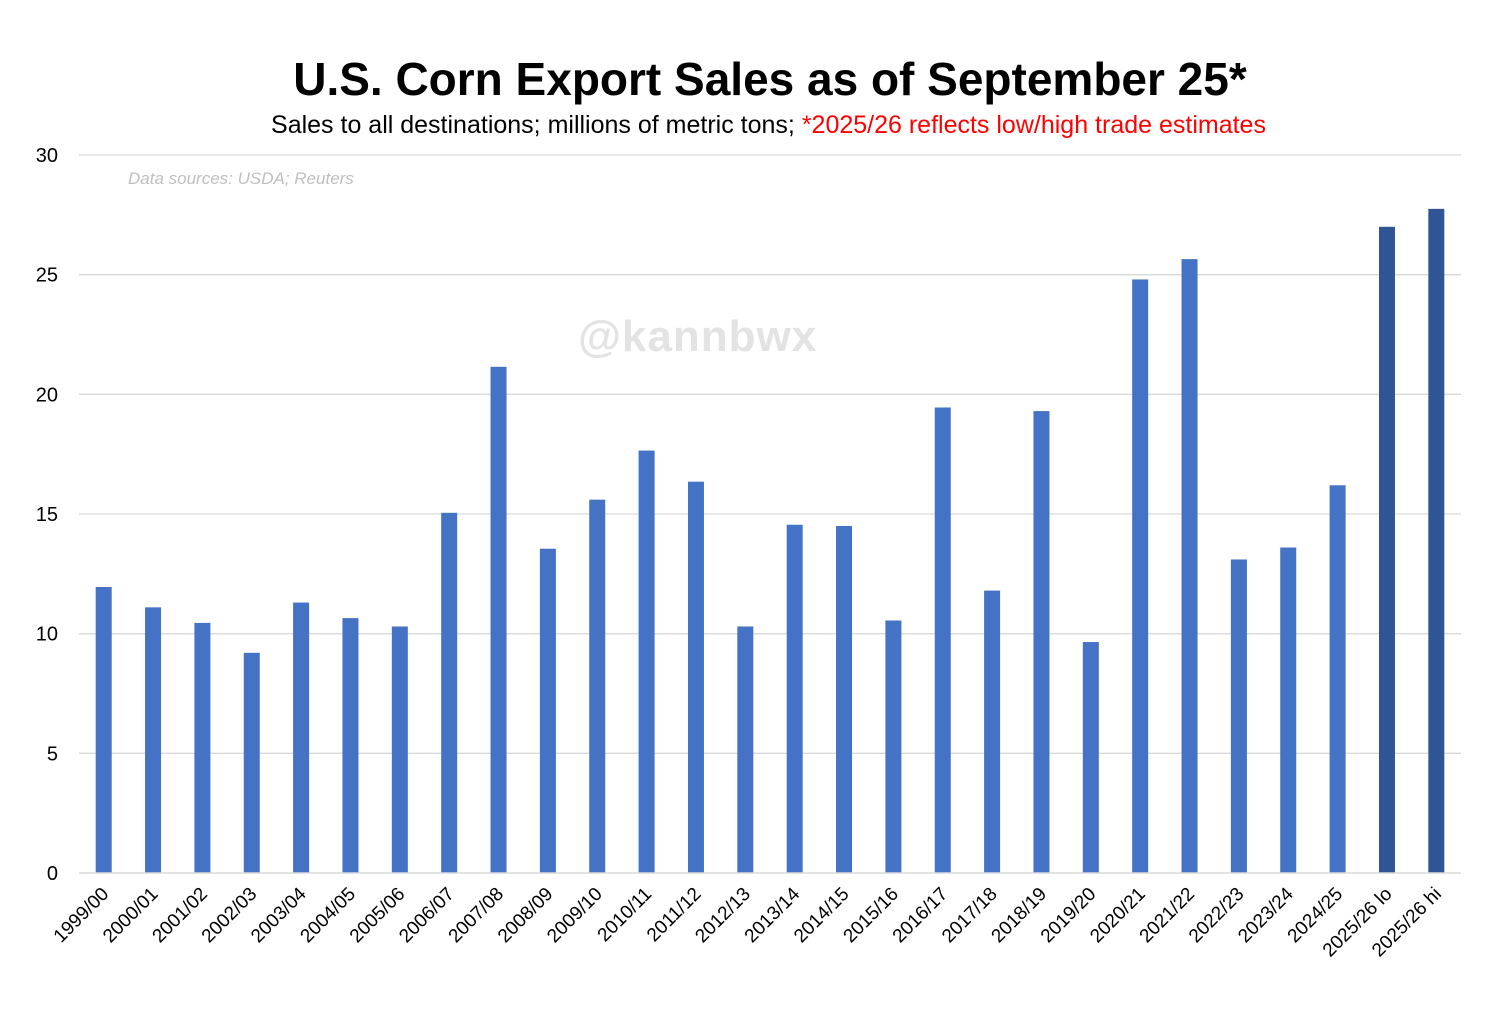 The height and width of the screenshot is (1013, 1500). I want to click on y-axis-ticks: 0 5 10 15 20 25 30, so click(47, 515).